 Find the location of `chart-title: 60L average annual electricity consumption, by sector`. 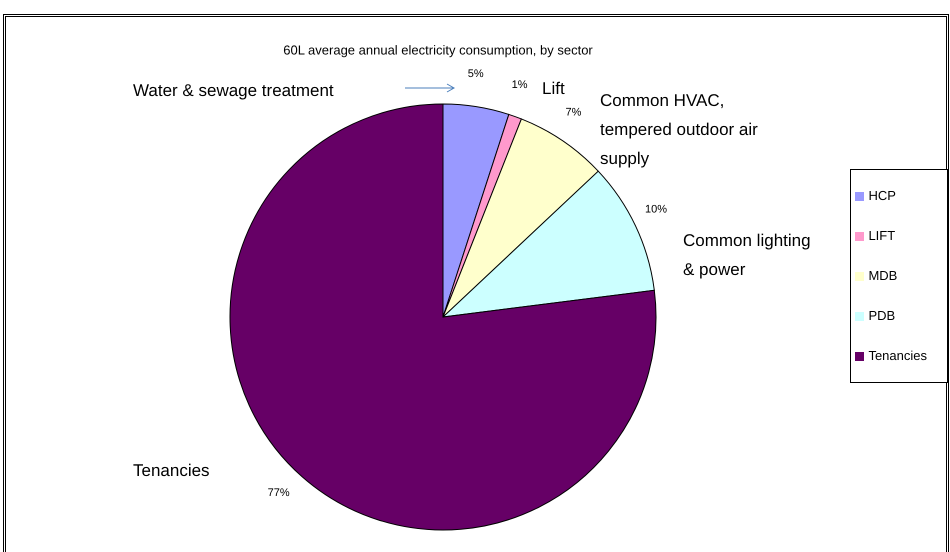

chart-title: 60L average annual electricity consumption, by sector is located at coordinates (438, 50).